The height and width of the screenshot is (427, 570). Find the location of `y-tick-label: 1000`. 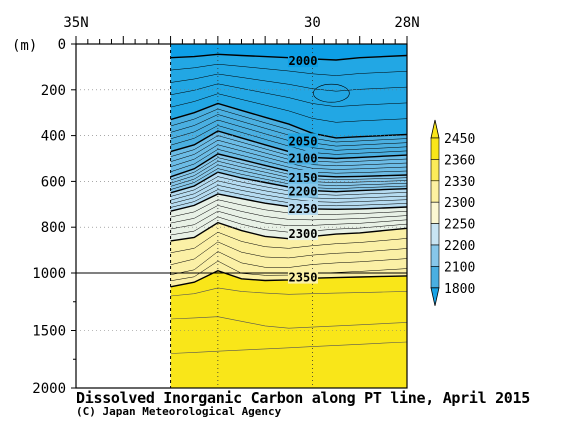

y-tick-label: 1000 is located at coordinates (49, 274).